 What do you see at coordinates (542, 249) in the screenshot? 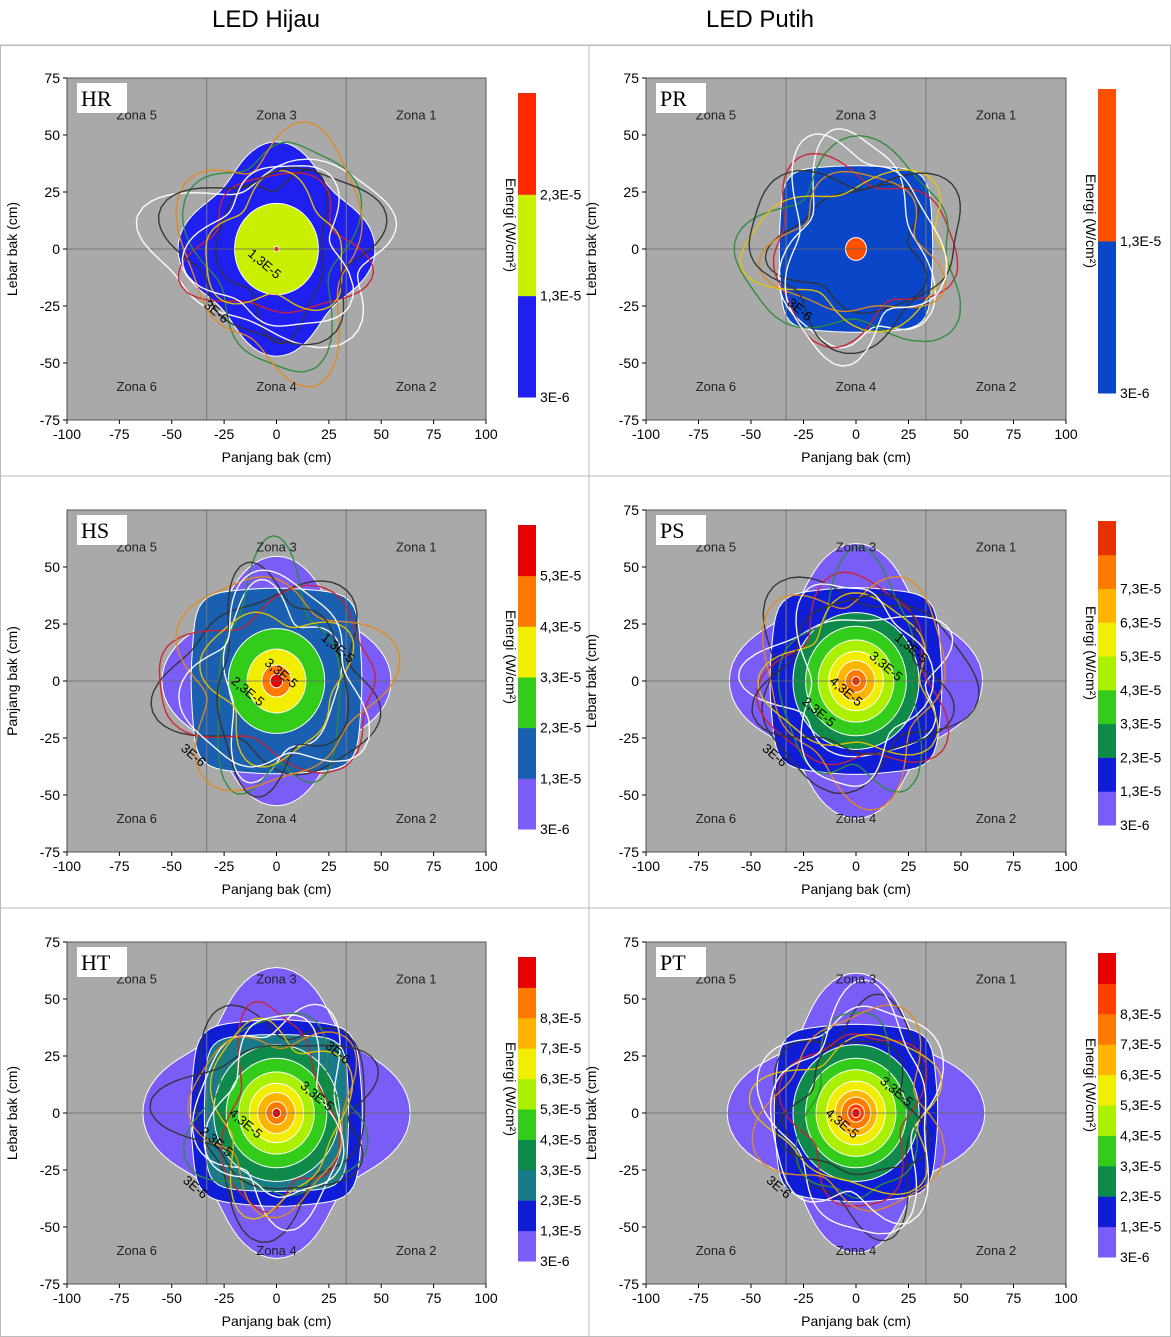
I see `colorbar: 3E-6 1,3E-5 2,3E-5 Energi (W/cm²)` at bounding box center [542, 249].